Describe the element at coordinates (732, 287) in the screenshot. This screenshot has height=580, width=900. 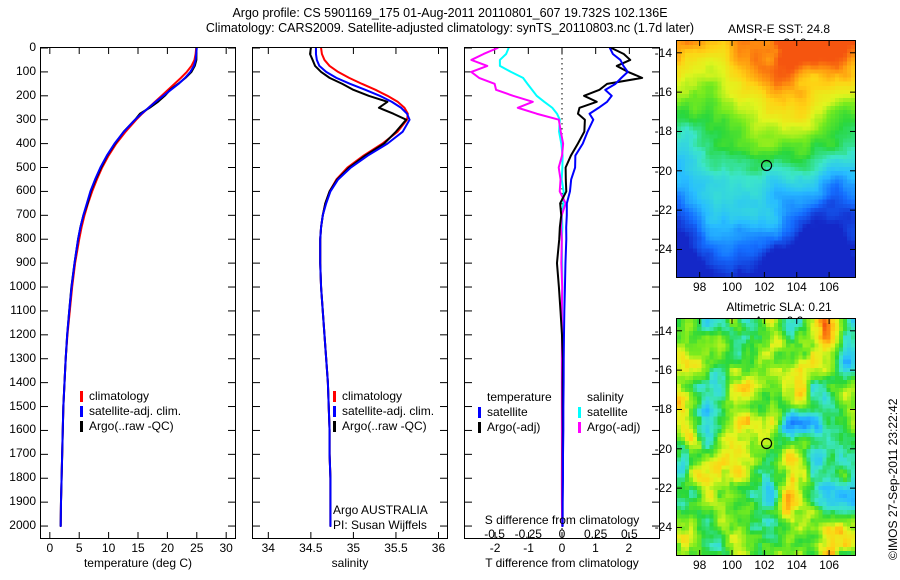
I see `sst-map-lon-tick-label: 100` at that location.